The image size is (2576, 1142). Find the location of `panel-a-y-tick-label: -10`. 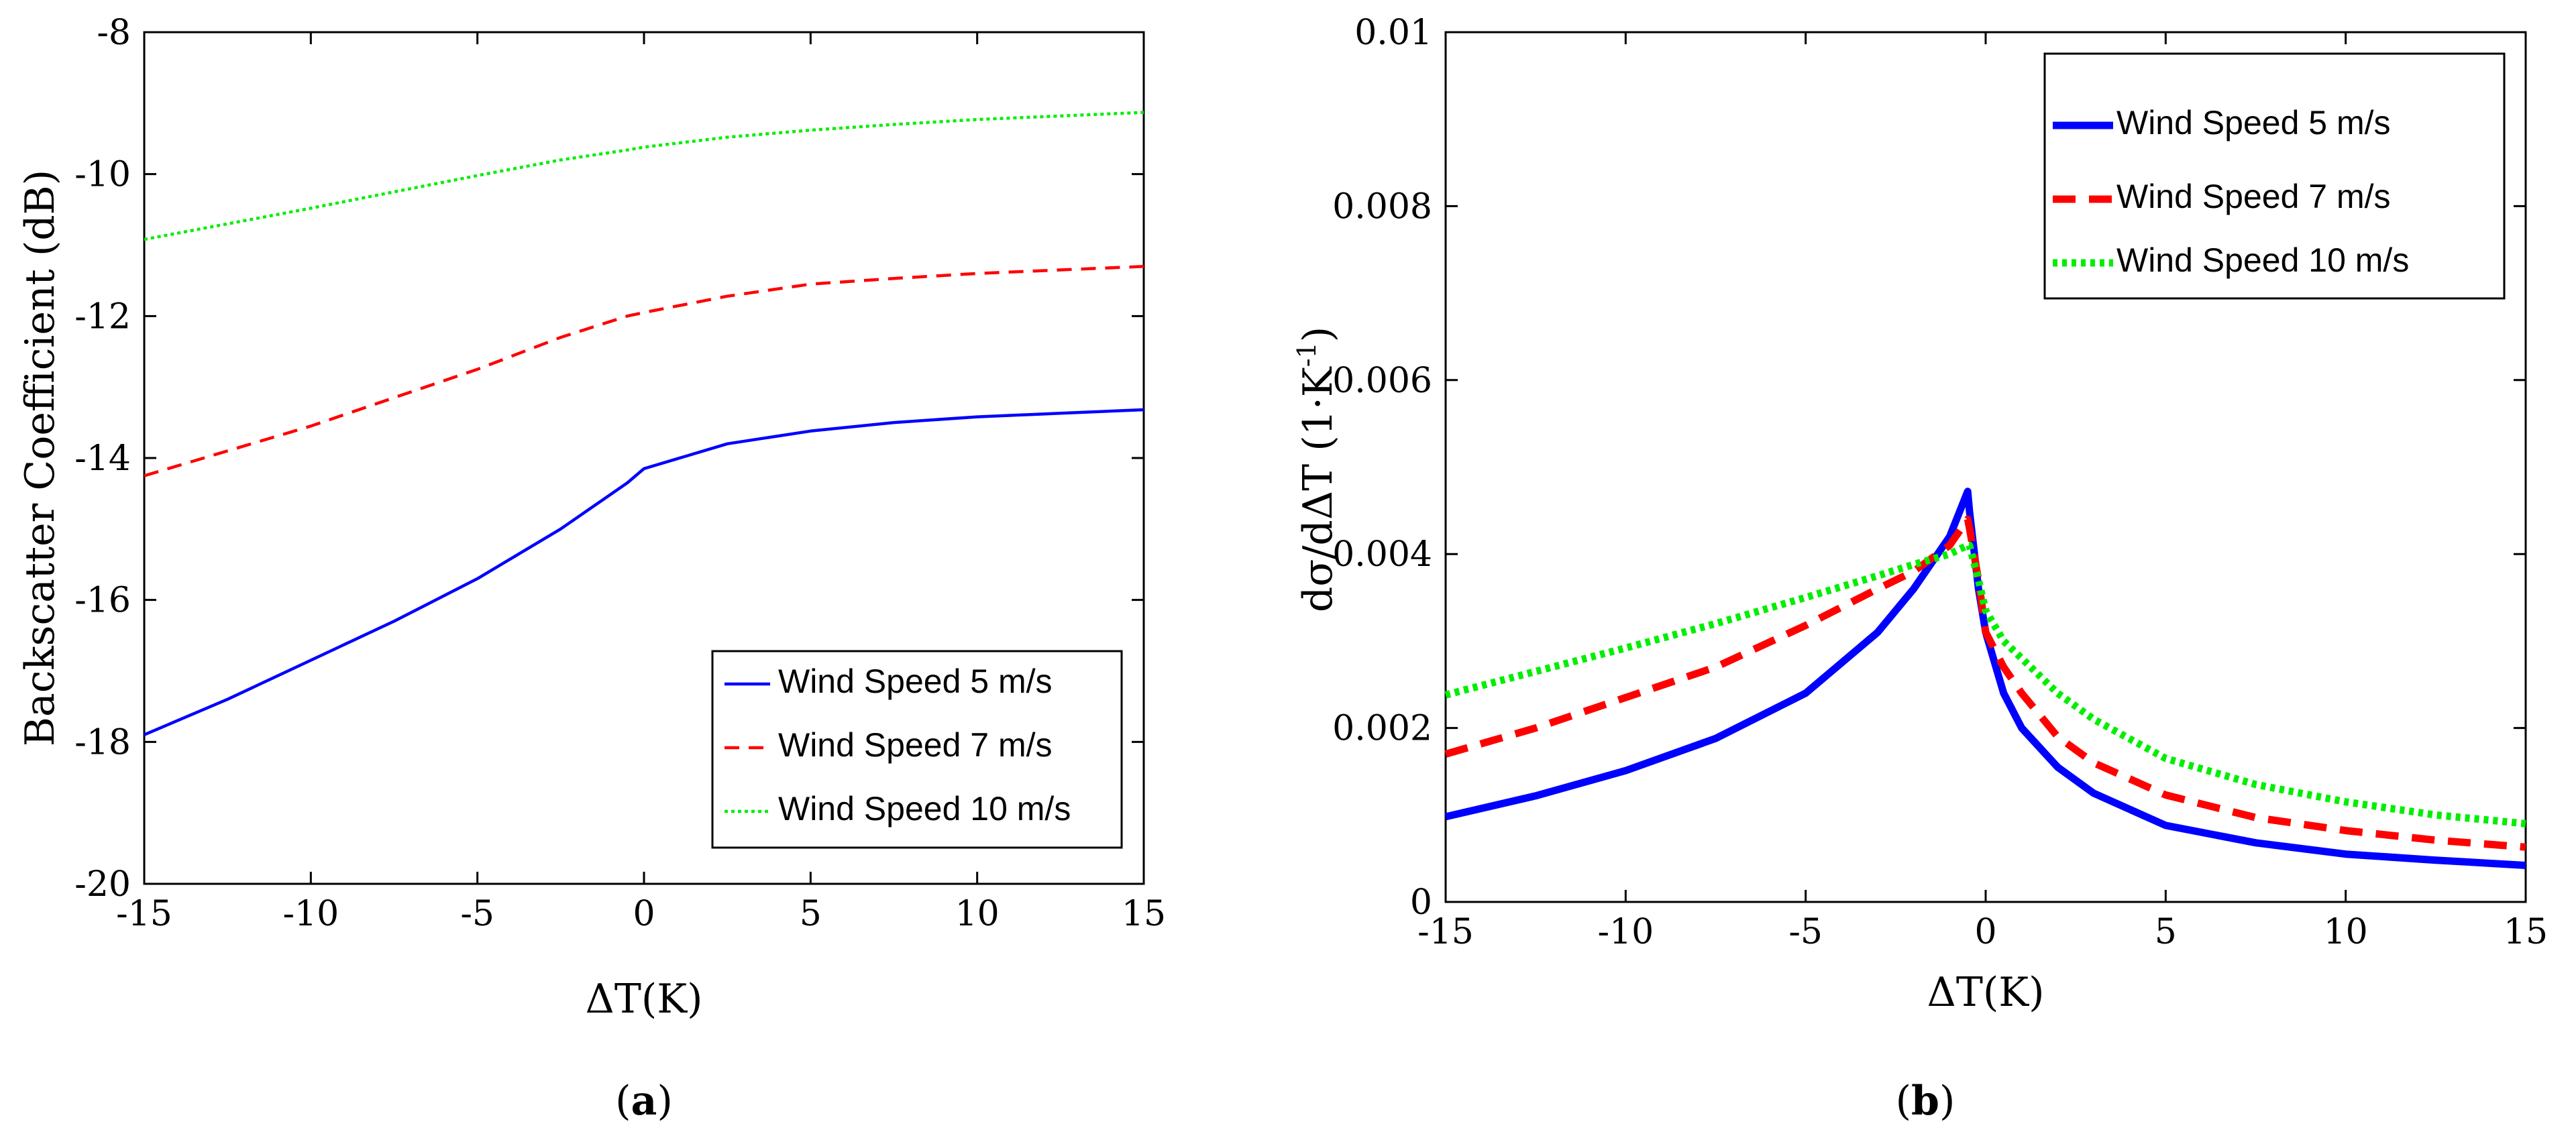

panel-a-y-tick-label: -10 is located at coordinates (102, 175).